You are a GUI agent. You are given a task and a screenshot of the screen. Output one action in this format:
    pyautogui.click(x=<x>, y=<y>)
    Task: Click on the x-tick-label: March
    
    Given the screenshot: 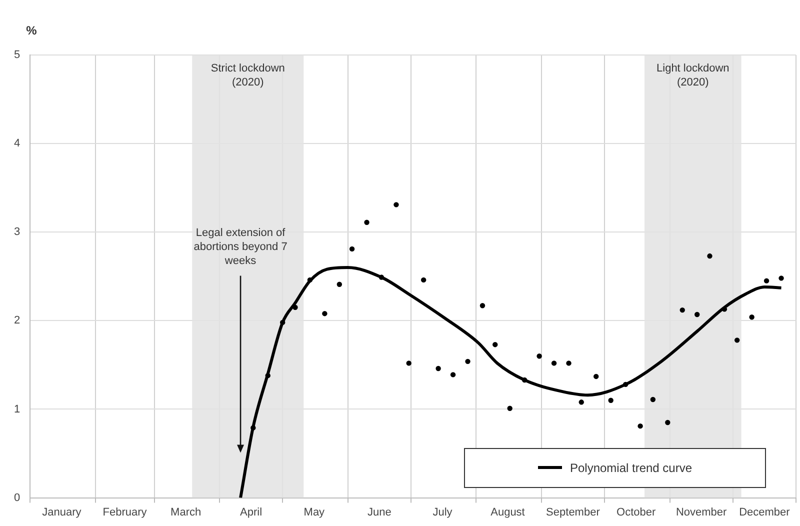 What is the action you would take?
    pyautogui.click(x=186, y=512)
    